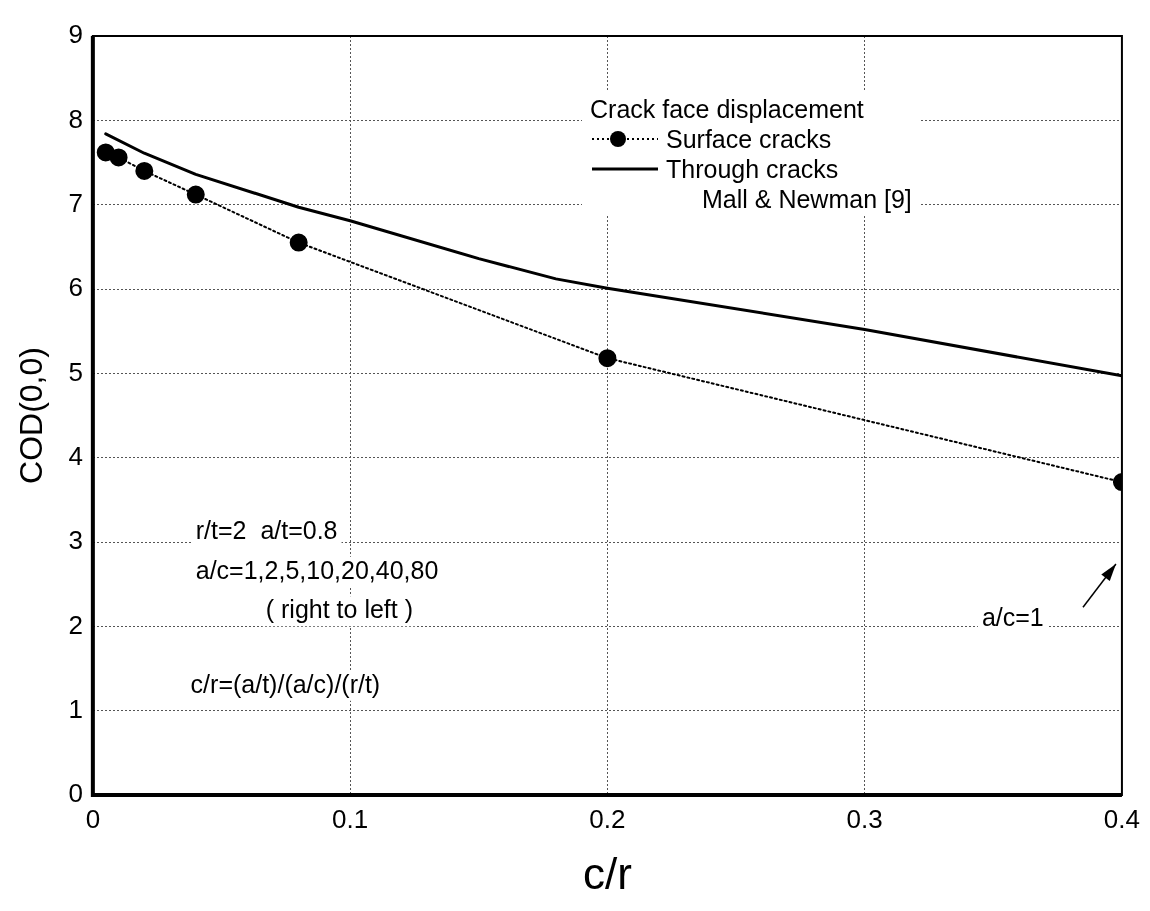 This screenshot has height=911, width=1150. What do you see at coordinates (806, 199) in the screenshot?
I see `annotation: Mall & Newman [9]` at bounding box center [806, 199].